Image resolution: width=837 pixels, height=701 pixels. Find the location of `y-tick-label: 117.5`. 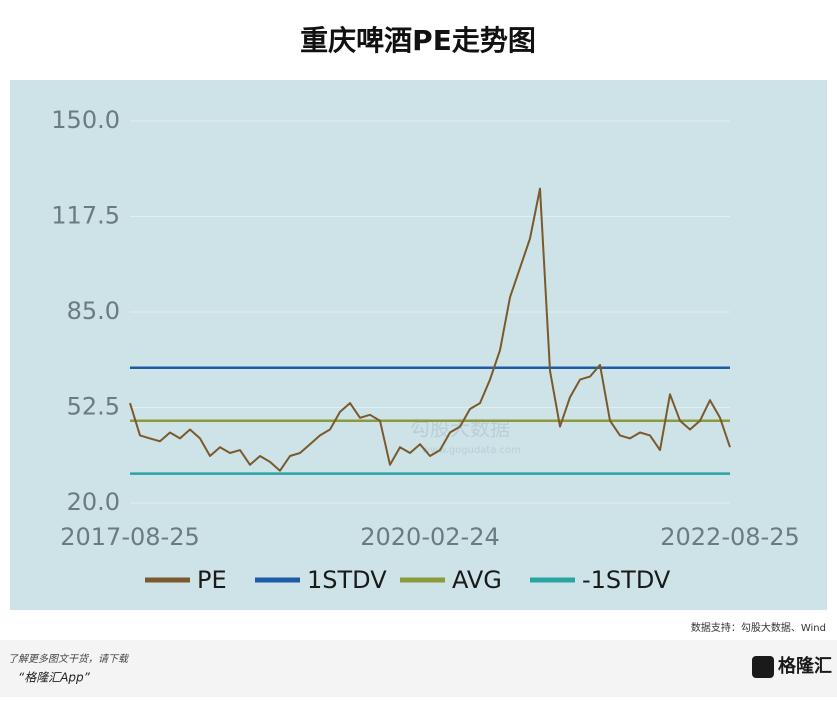

y-tick-label: 117.5 is located at coordinates (85, 216).